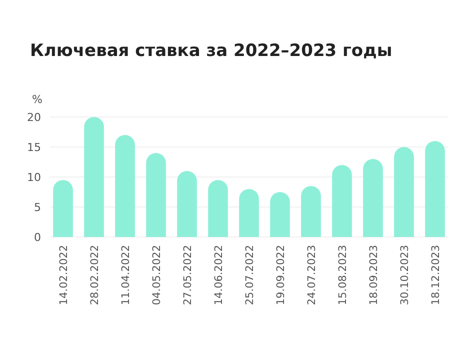  I want to click on x-tick-label: 14.06.2022, so click(219, 275).